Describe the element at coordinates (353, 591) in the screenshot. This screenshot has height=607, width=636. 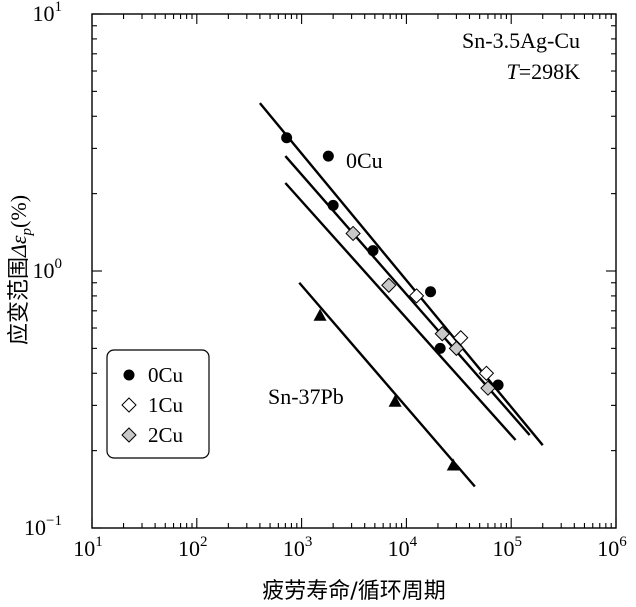
I see `x-axis-title: 疲劳寿命/循环周期` at that location.